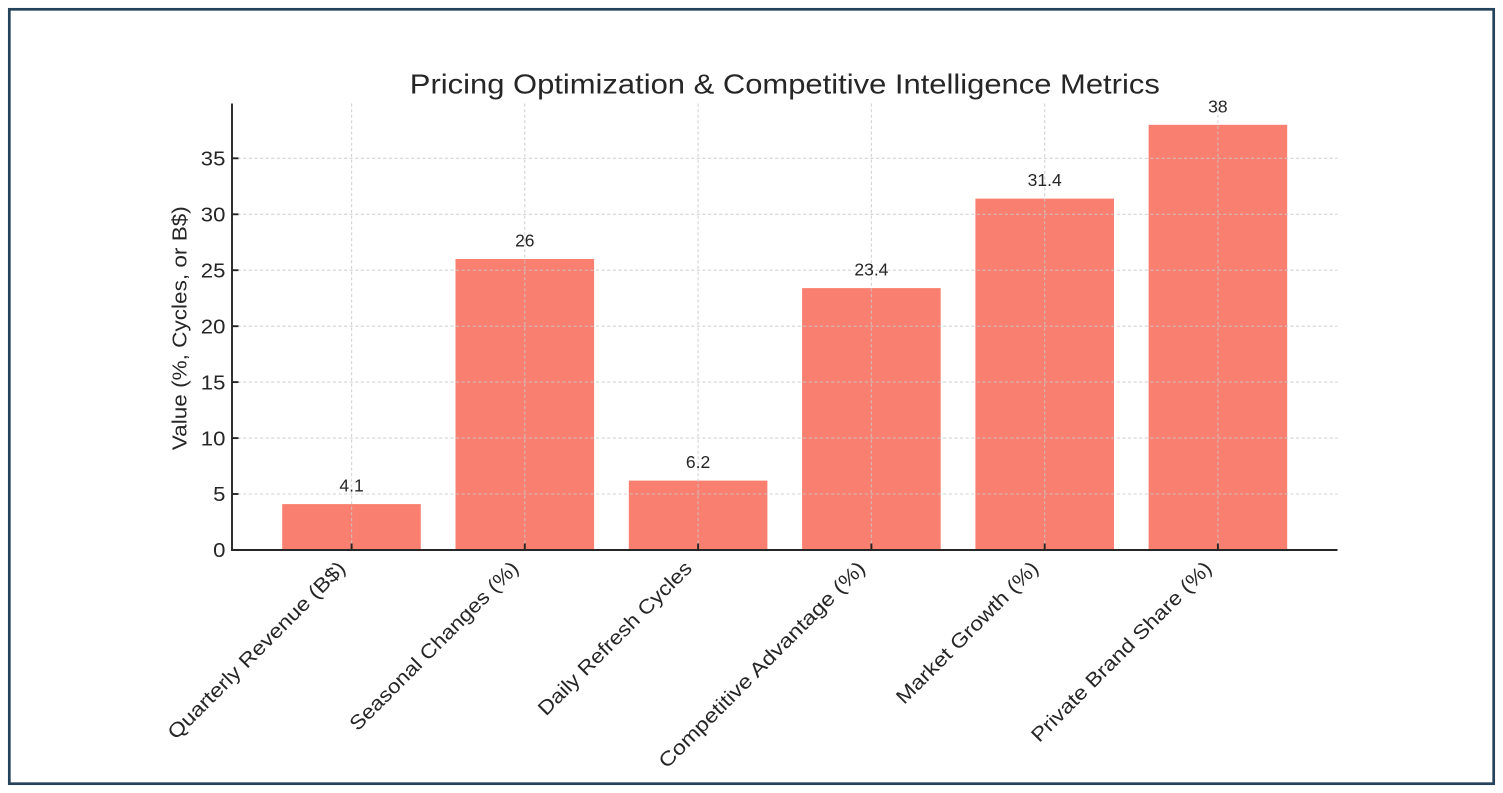 The height and width of the screenshot is (793, 1503). I want to click on svg-text: 15, so click(213, 383).